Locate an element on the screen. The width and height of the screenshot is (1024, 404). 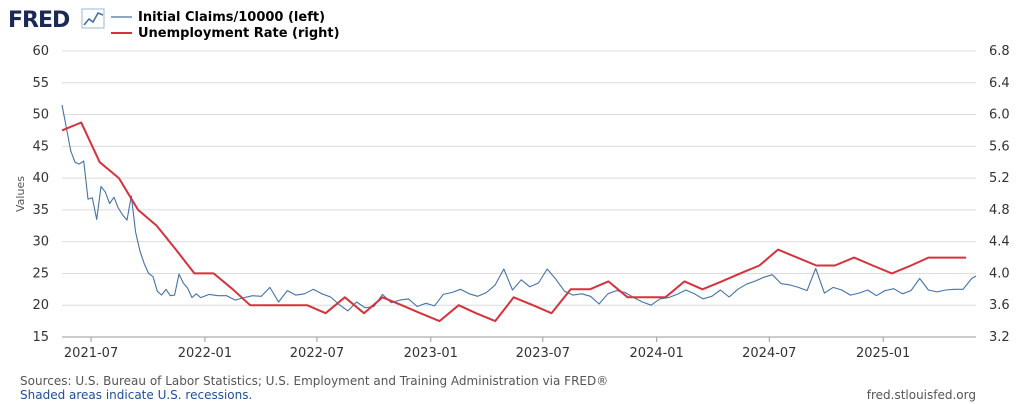
fred-logo-text: FRED is located at coordinates (39, 20).